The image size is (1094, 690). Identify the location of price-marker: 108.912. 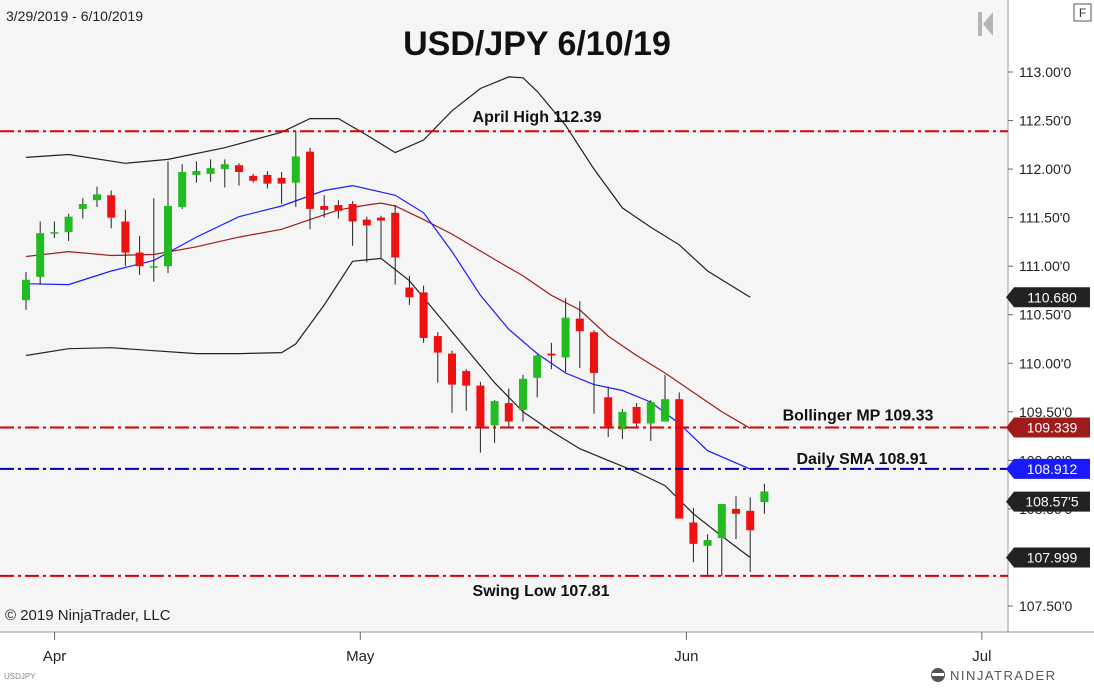
(1048, 468).